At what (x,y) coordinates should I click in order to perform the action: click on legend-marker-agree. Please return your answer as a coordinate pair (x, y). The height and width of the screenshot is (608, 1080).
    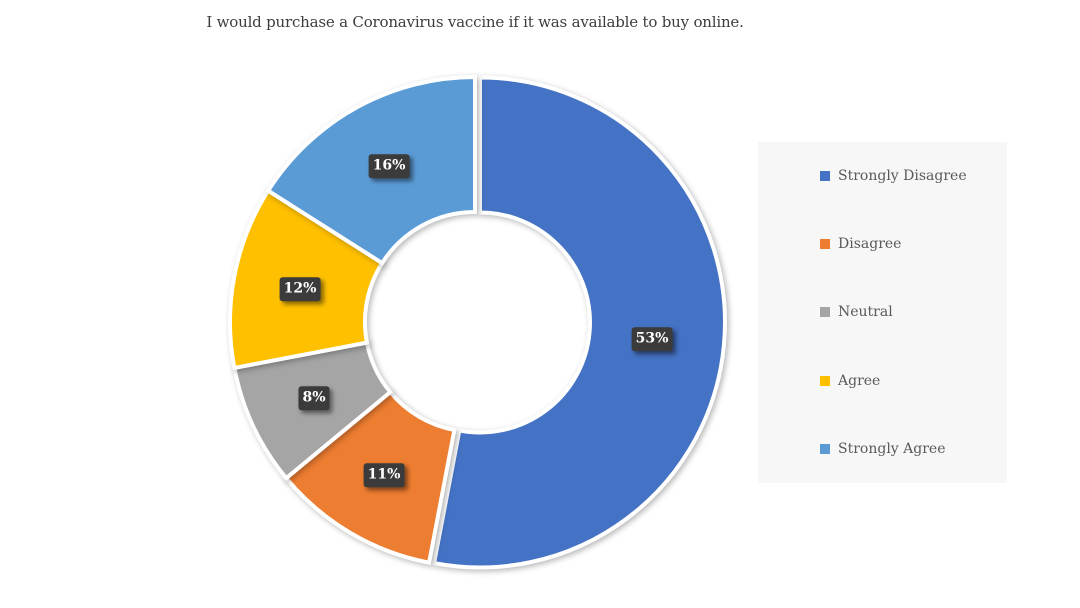
    Looking at the image, I should click on (825, 380).